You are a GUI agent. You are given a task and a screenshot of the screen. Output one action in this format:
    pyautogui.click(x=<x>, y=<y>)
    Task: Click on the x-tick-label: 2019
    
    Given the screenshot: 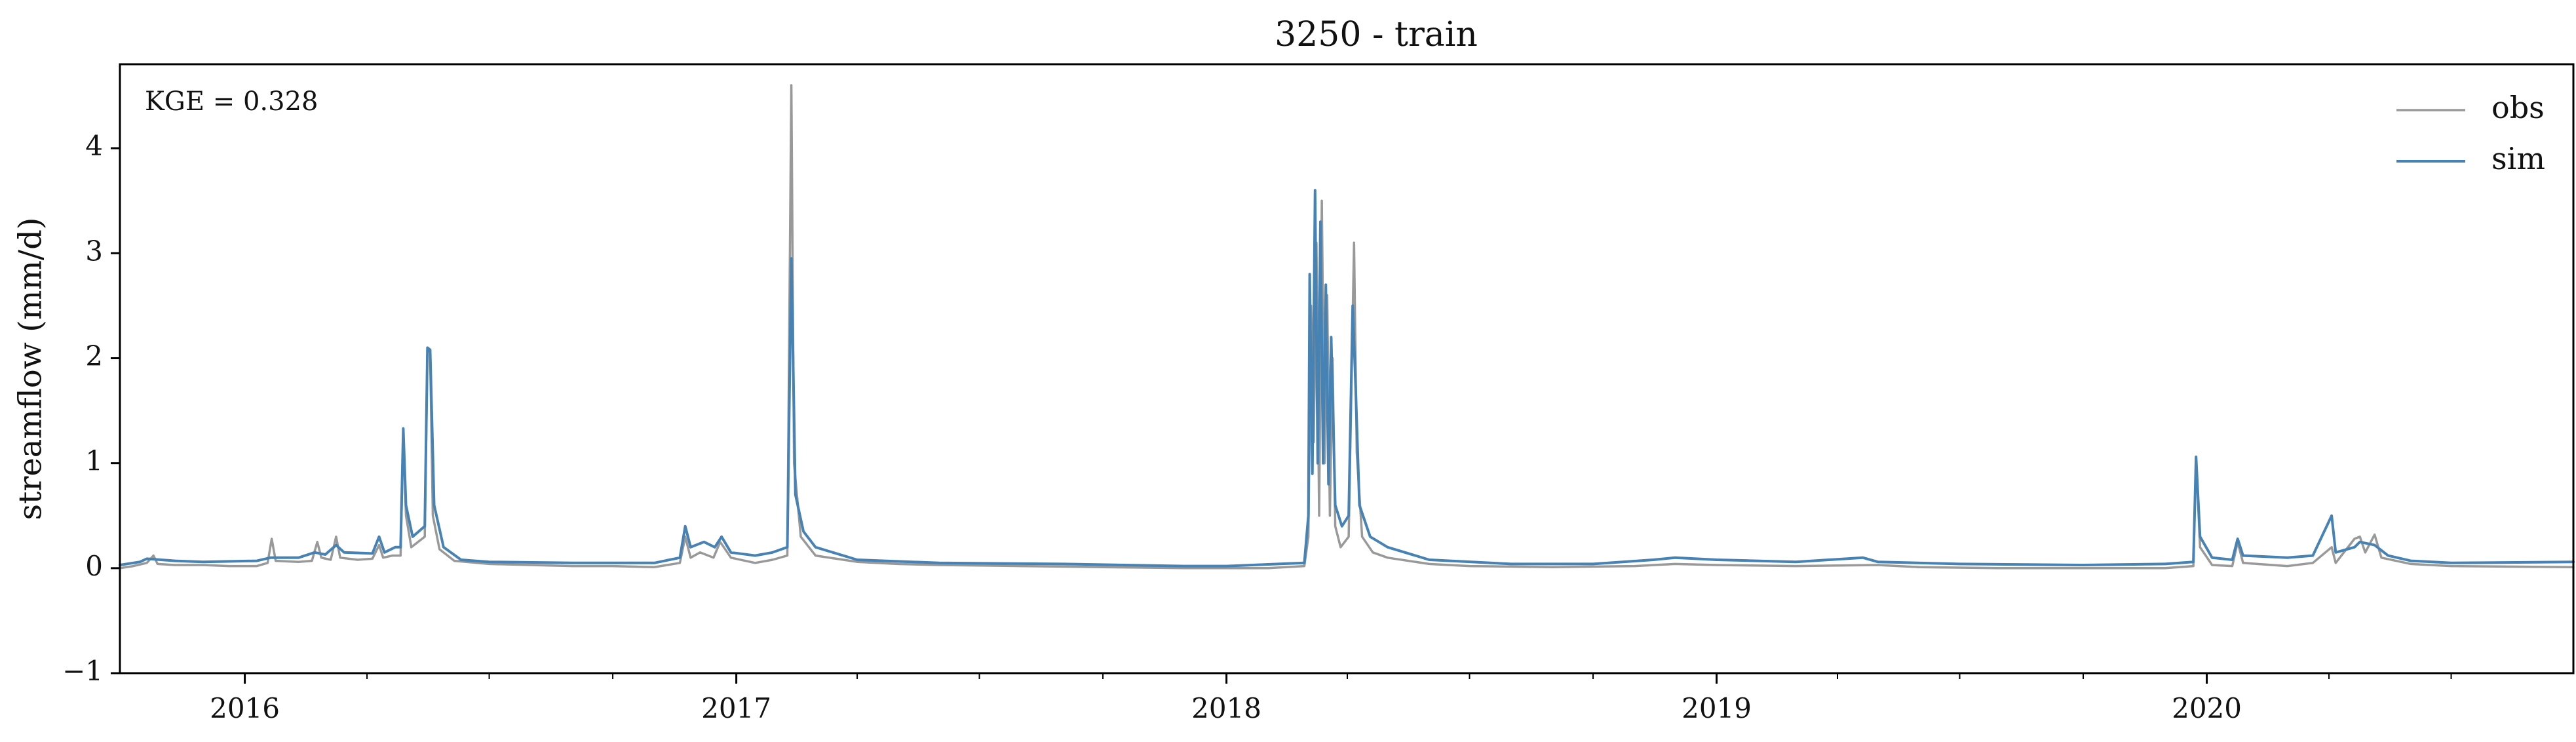 What is the action you would take?
    pyautogui.click(x=1717, y=708)
    